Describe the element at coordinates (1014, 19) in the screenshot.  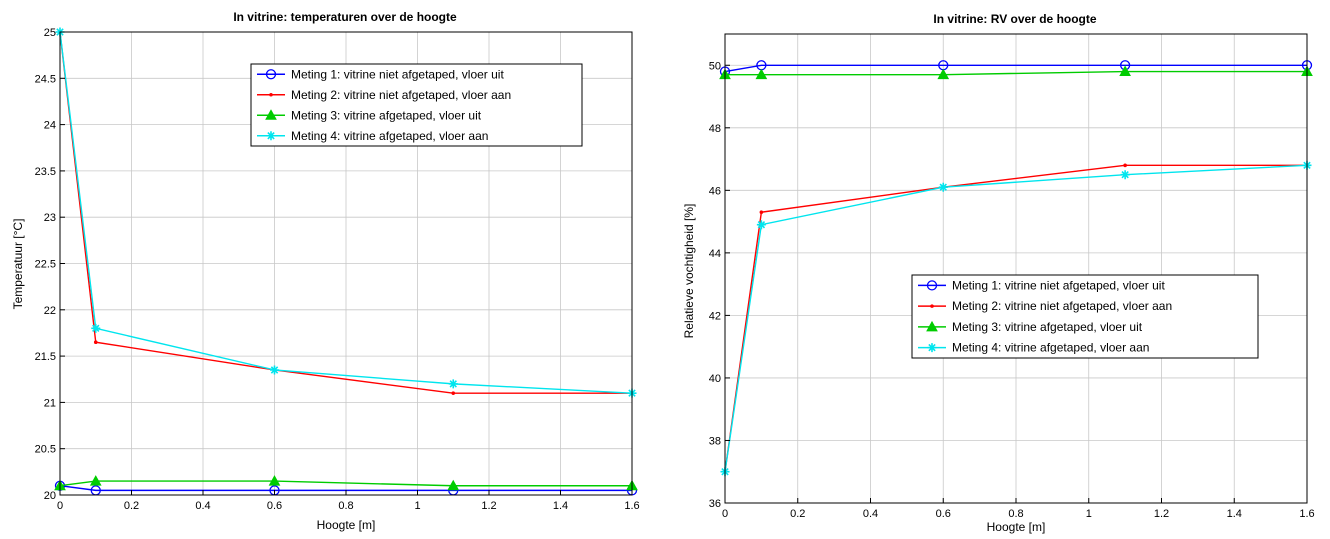
I see `chart-title: In vitrine: RV over de hoogte` at that location.